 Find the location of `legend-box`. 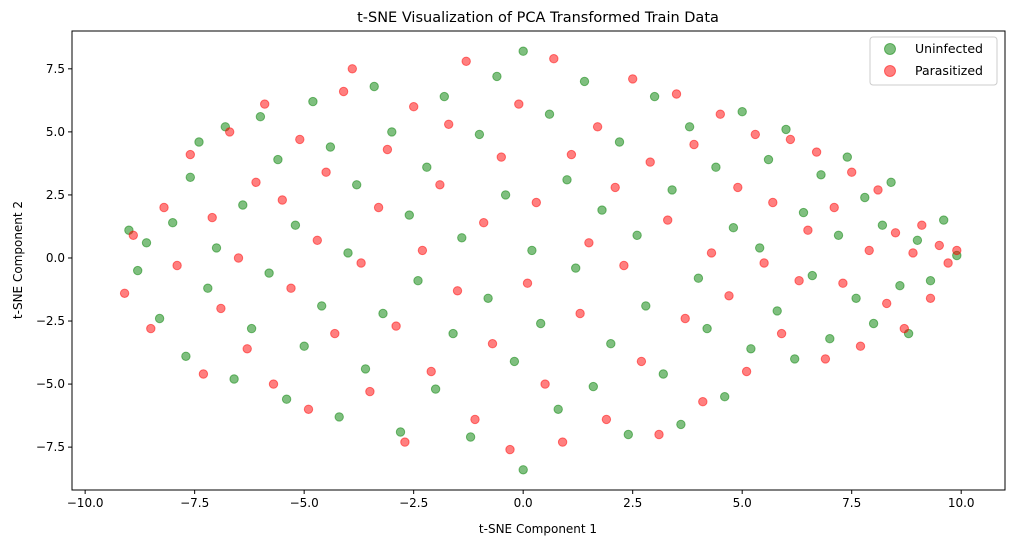

legend-box is located at coordinates (933, 61).